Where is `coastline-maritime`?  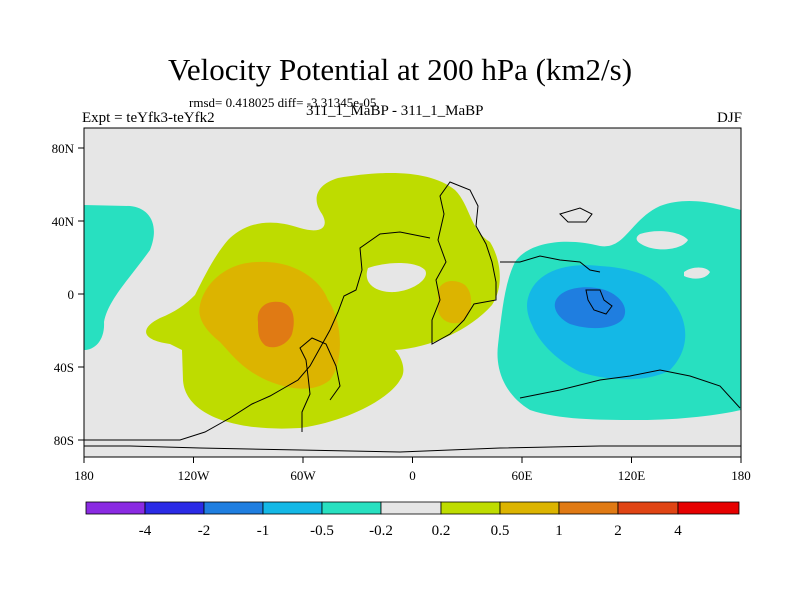 coastline-maritime is located at coordinates (599, 302).